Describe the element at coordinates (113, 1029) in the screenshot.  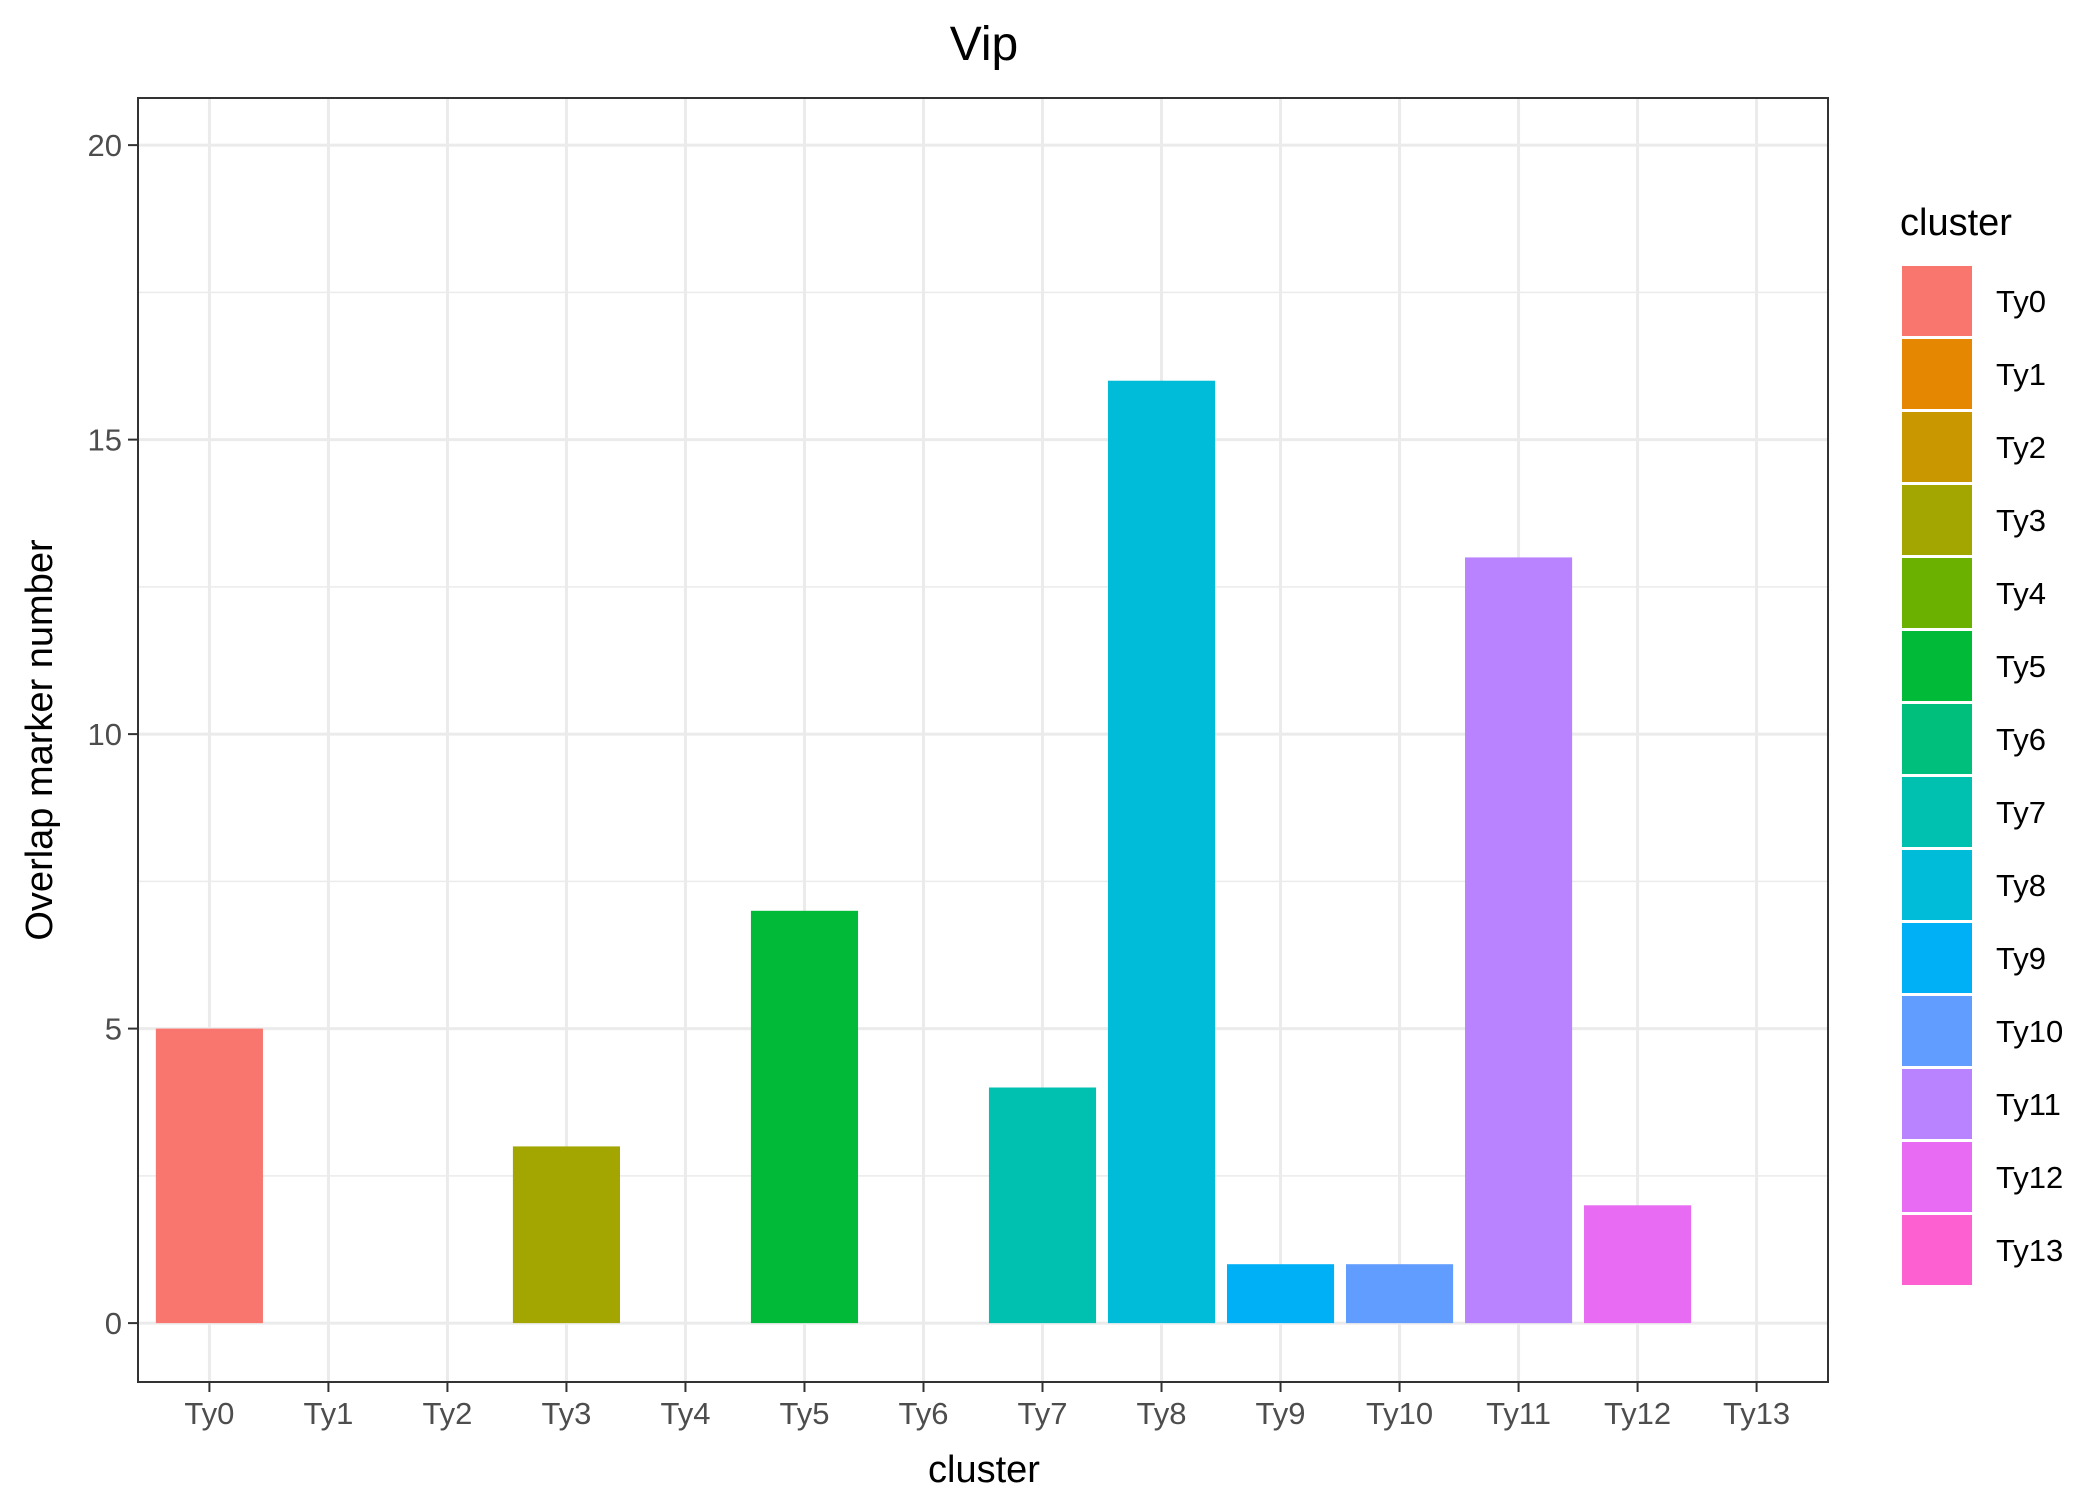
I see `y-tick-label: 5` at that location.